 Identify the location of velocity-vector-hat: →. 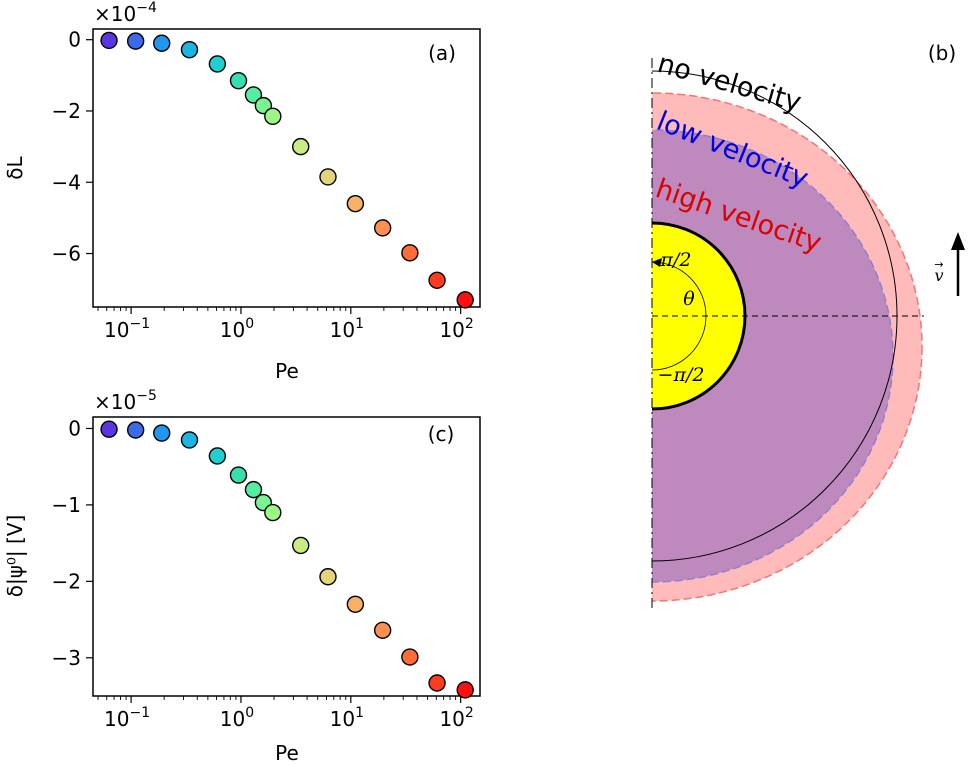
(938, 264).